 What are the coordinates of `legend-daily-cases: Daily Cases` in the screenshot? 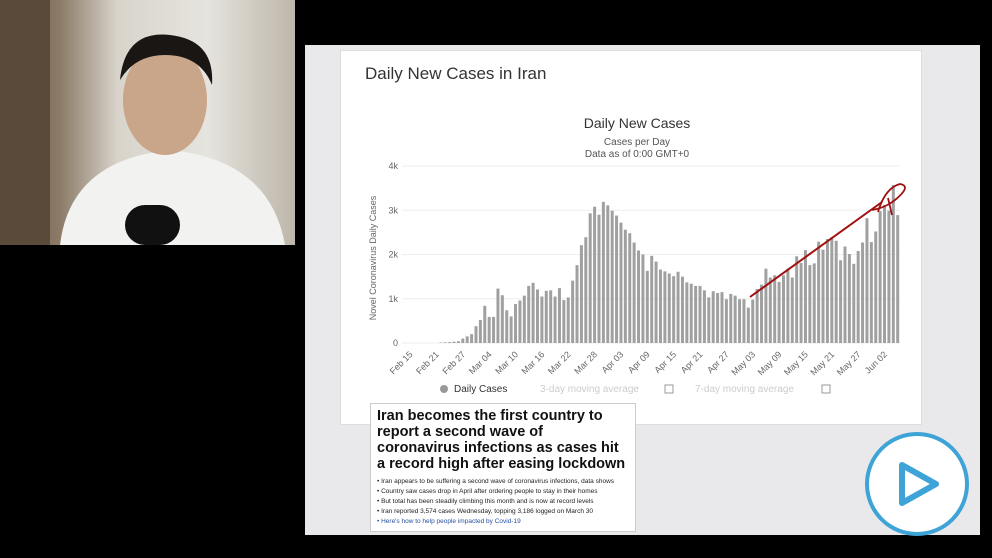 It's located at (480, 389).